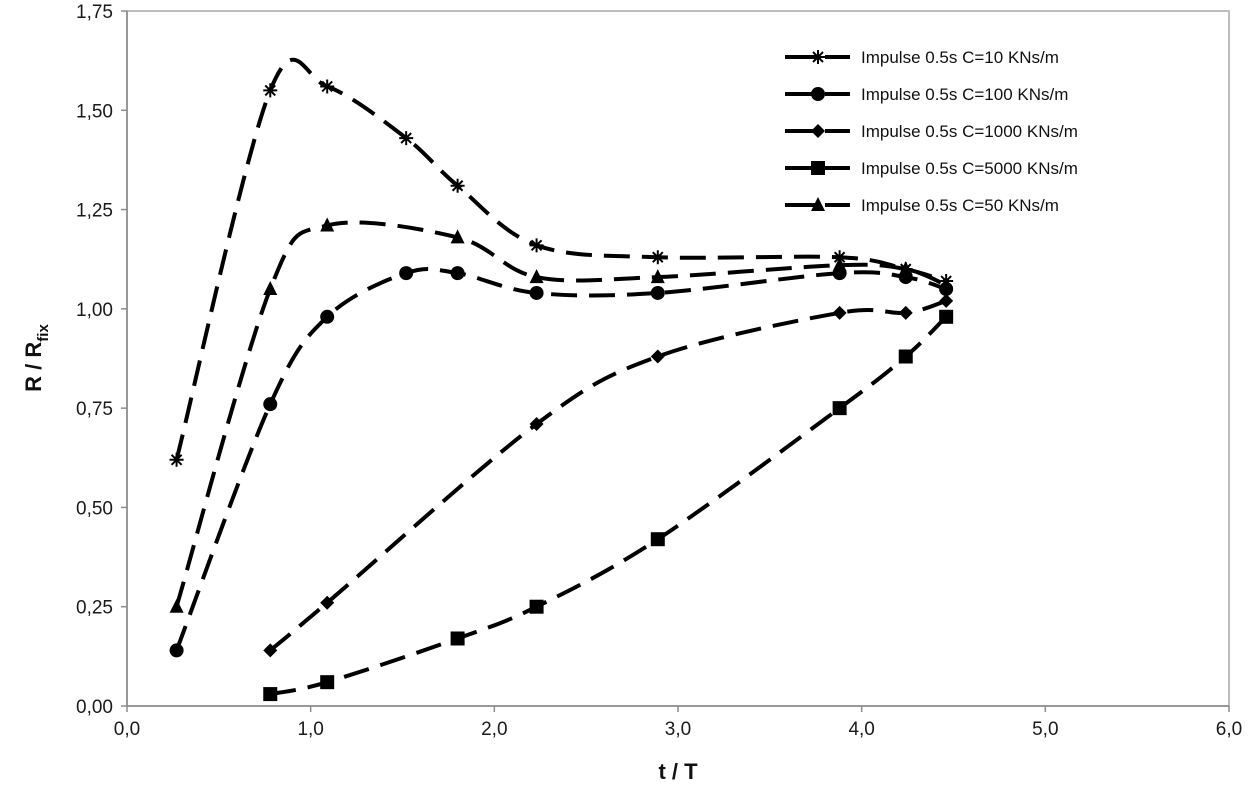  What do you see at coordinates (94, 608) in the screenshot?
I see `y-tick-label: 0,25` at bounding box center [94, 608].